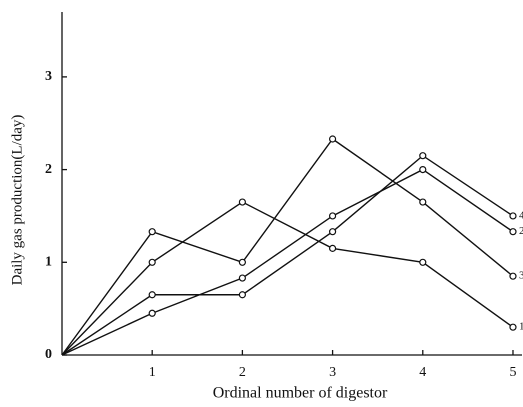  Describe the element at coordinates (242, 372) in the screenshot. I see `x-tick-label: 2` at that location.